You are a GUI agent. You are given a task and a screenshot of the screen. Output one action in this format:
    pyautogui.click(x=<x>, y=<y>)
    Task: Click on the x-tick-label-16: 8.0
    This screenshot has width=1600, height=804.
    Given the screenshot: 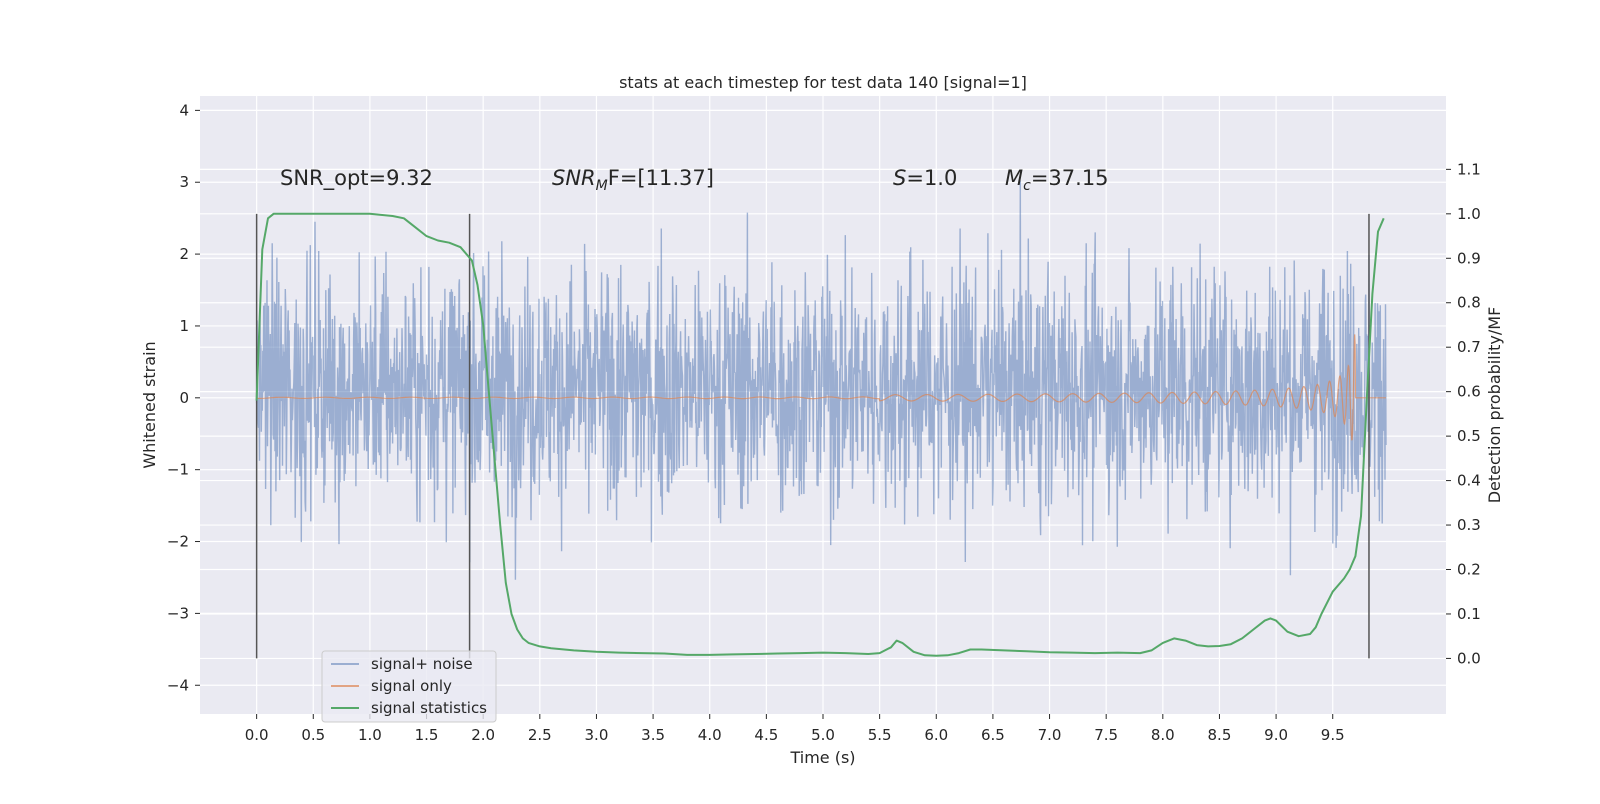 What is the action you would take?
    pyautogui.click(x=1163, y=735)
    